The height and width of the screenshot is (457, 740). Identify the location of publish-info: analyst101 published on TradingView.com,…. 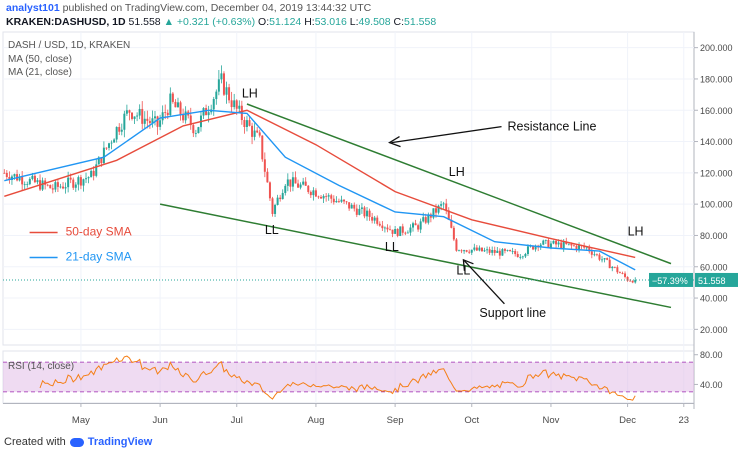
(188, 8).